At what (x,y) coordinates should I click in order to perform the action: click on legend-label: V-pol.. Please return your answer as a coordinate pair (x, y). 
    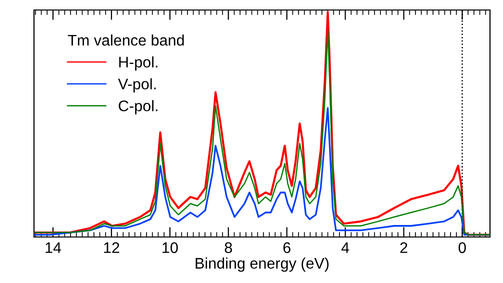
    Looking at the image, I should click on (137, 85).